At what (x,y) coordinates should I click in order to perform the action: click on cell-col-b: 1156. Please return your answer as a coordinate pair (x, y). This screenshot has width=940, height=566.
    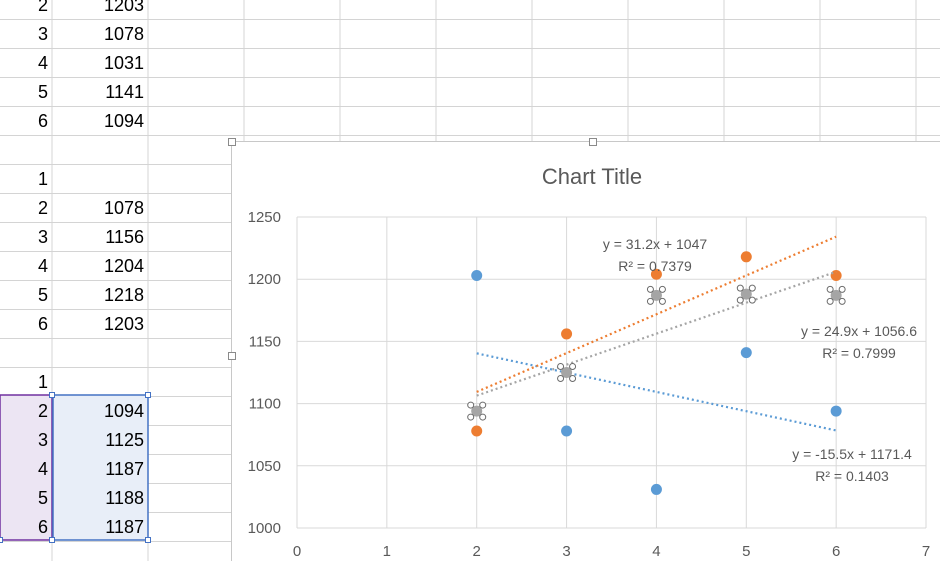
    Looking at the image, I should click on (124, 237).